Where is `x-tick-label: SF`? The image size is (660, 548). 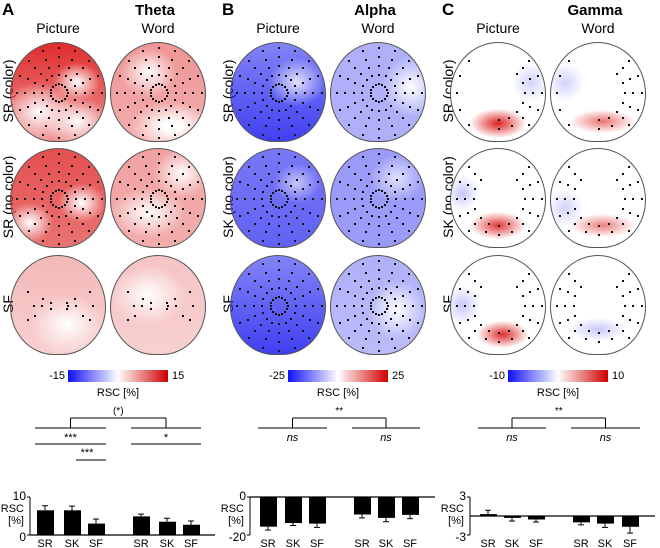
x-tick-label: SF is located at coordinates (536, 543).